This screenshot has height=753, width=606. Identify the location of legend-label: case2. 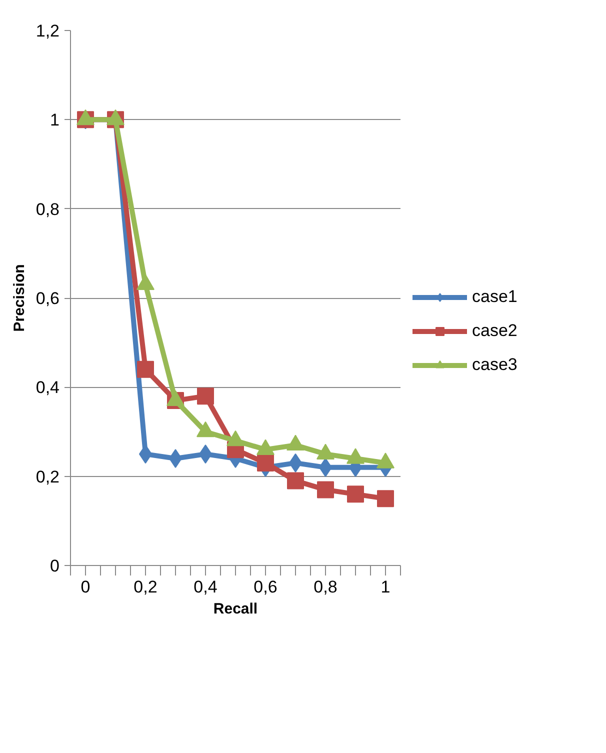
(495, 331).